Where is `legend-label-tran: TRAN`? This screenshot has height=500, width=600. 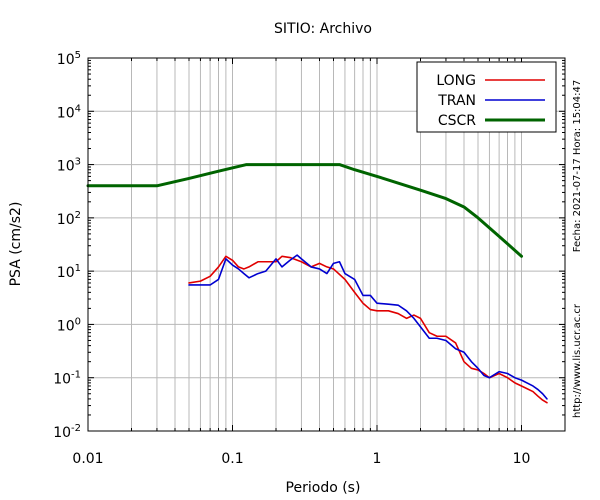
legend-label-tran: TRAN is located at coordinates (456, 101).